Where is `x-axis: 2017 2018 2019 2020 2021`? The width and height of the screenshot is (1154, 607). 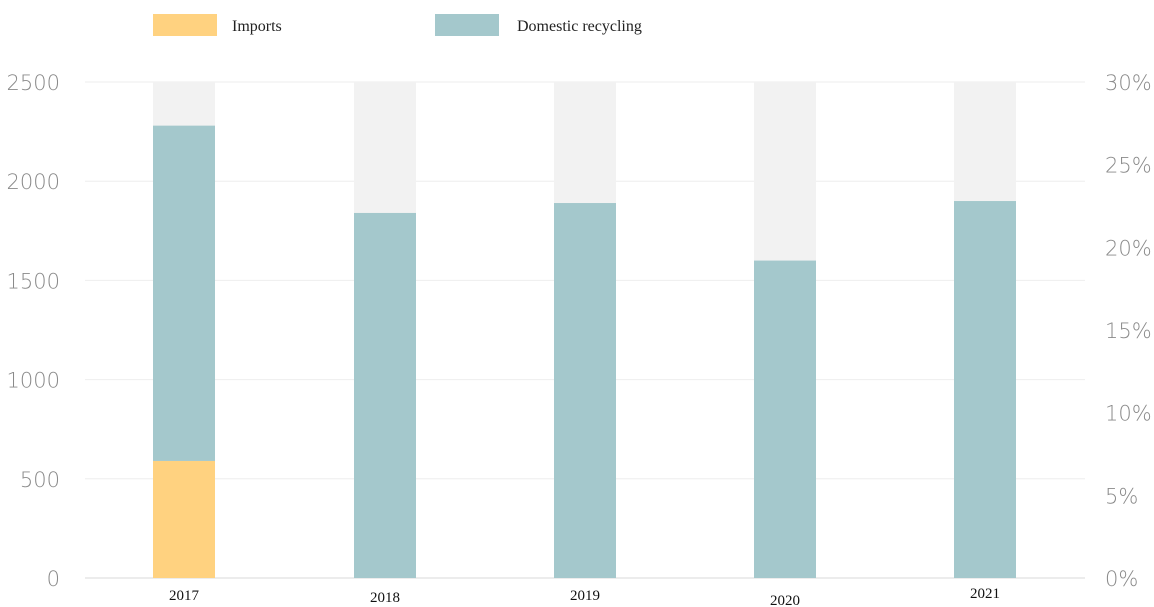
x-axis: 2017 2018 2019 2020 2021 is located at coordinates (584, 596).